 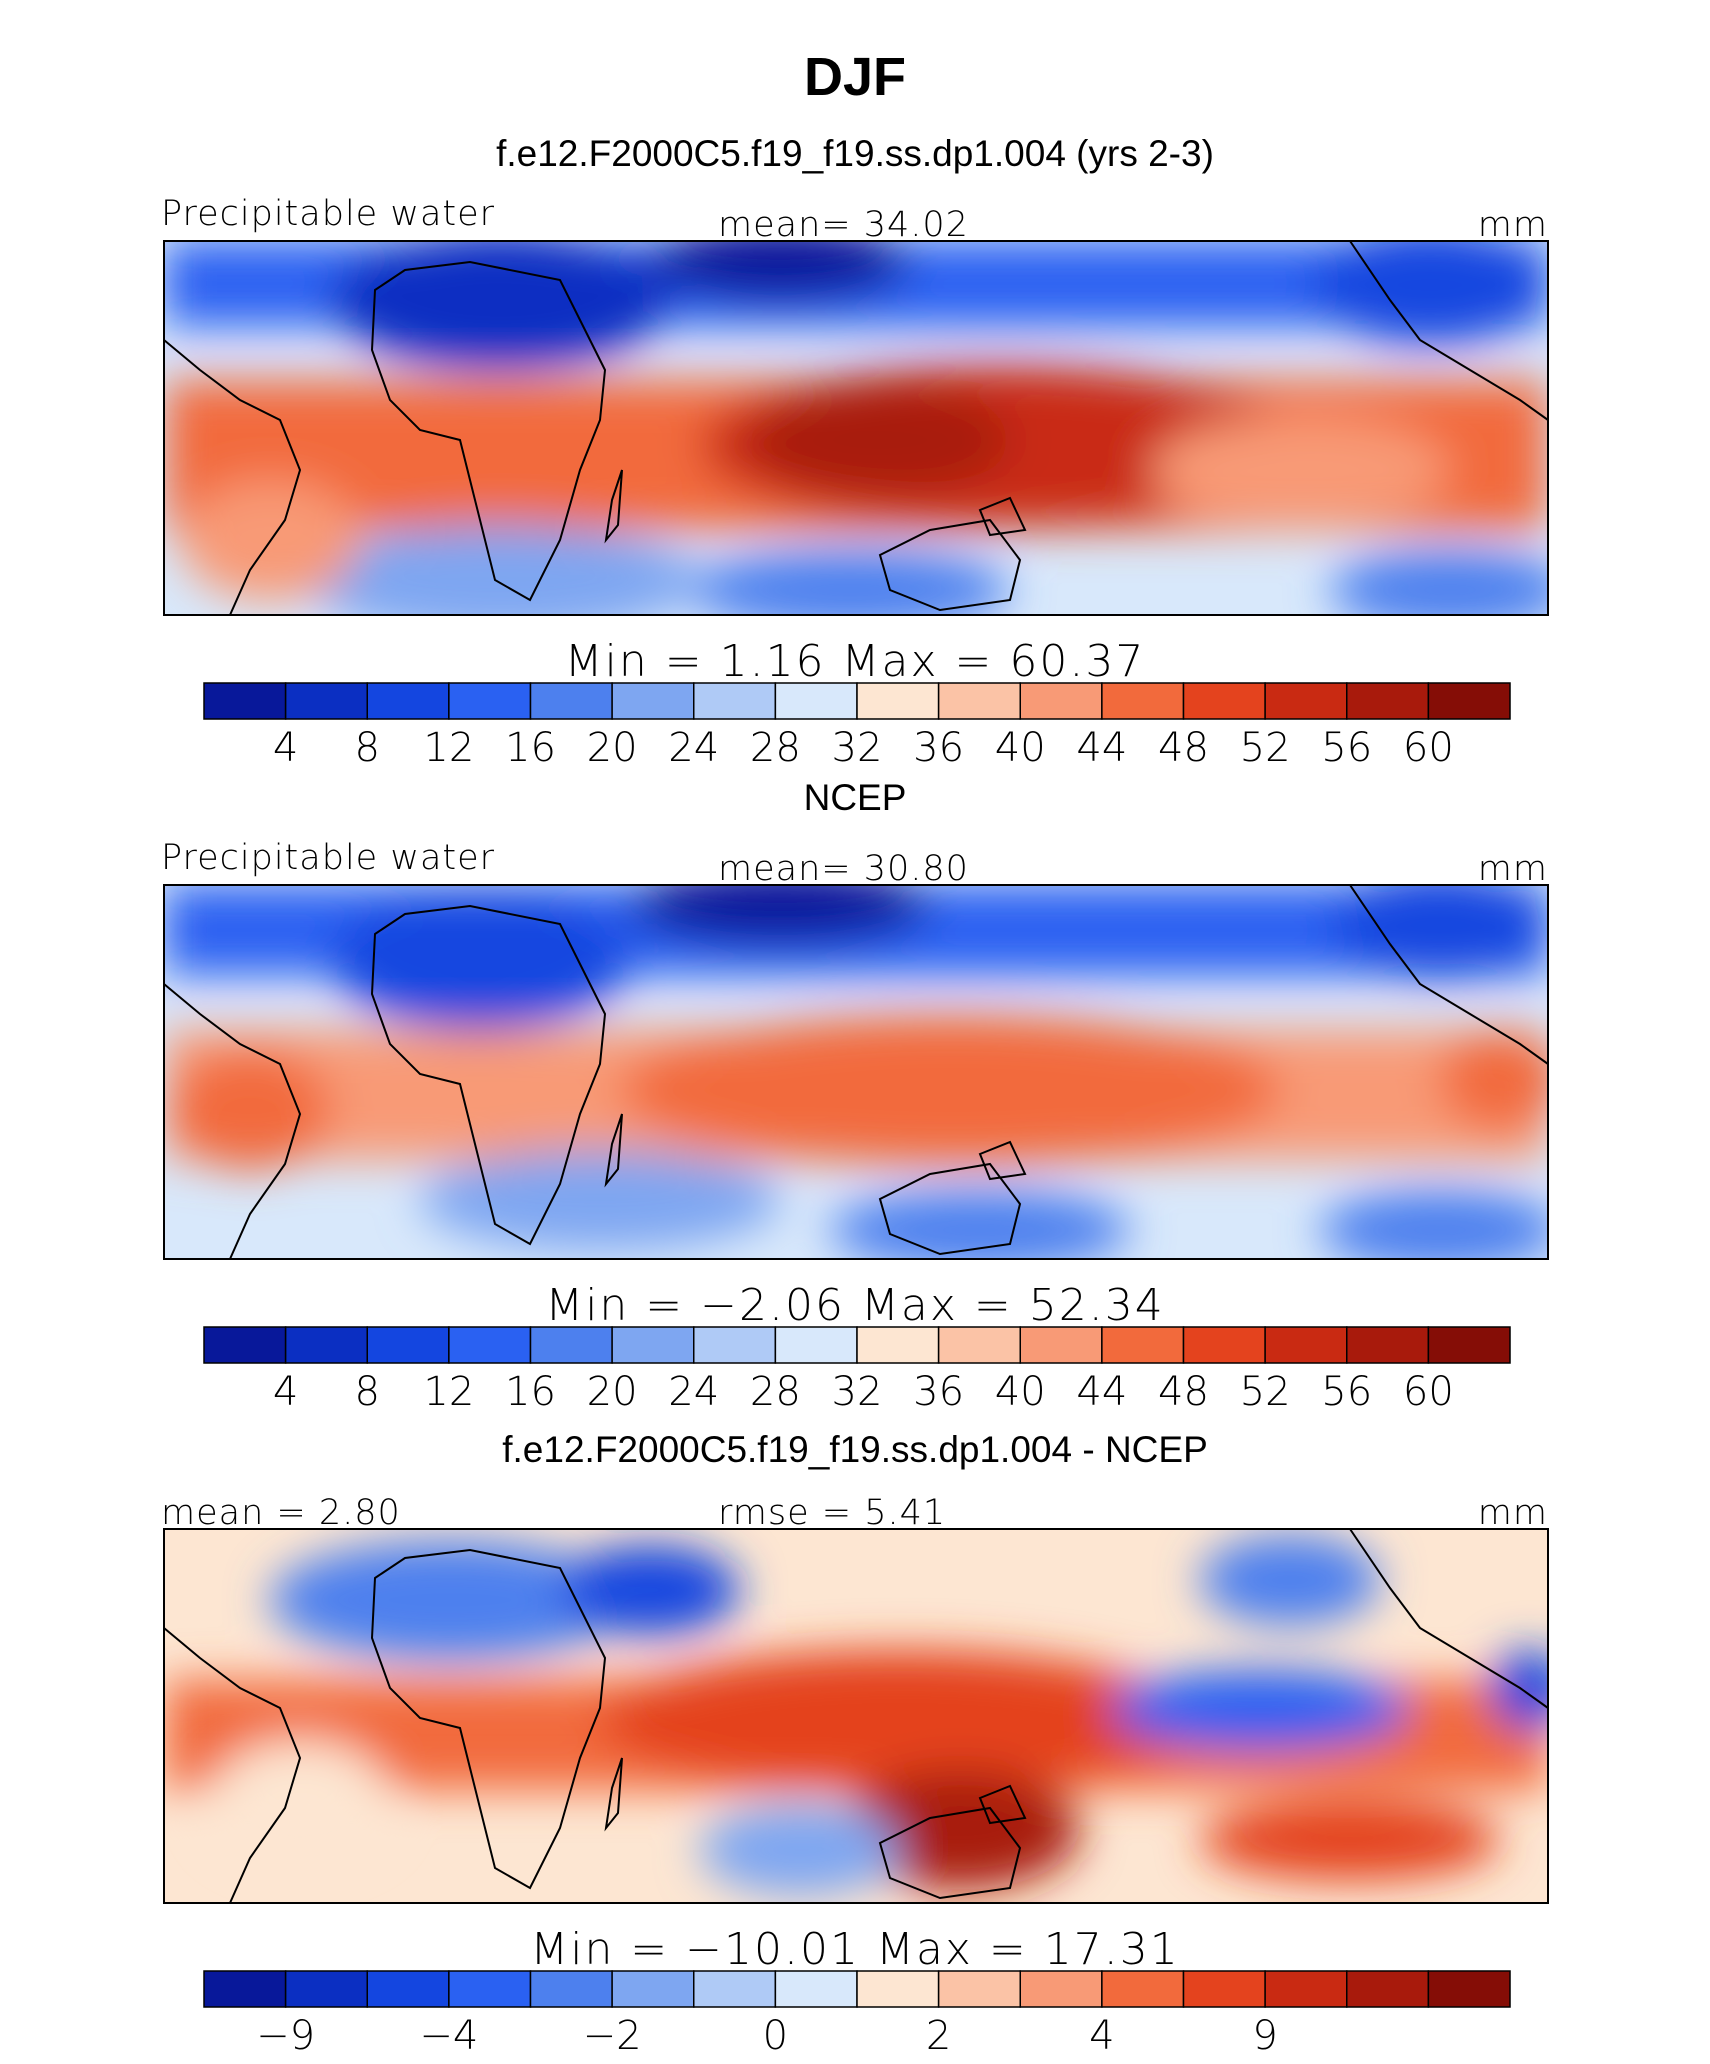 What do you see at coordinates (843, 869) in the screenshot?
I see `mean-label: mean= 30.80` at bounding box center [843, 869].